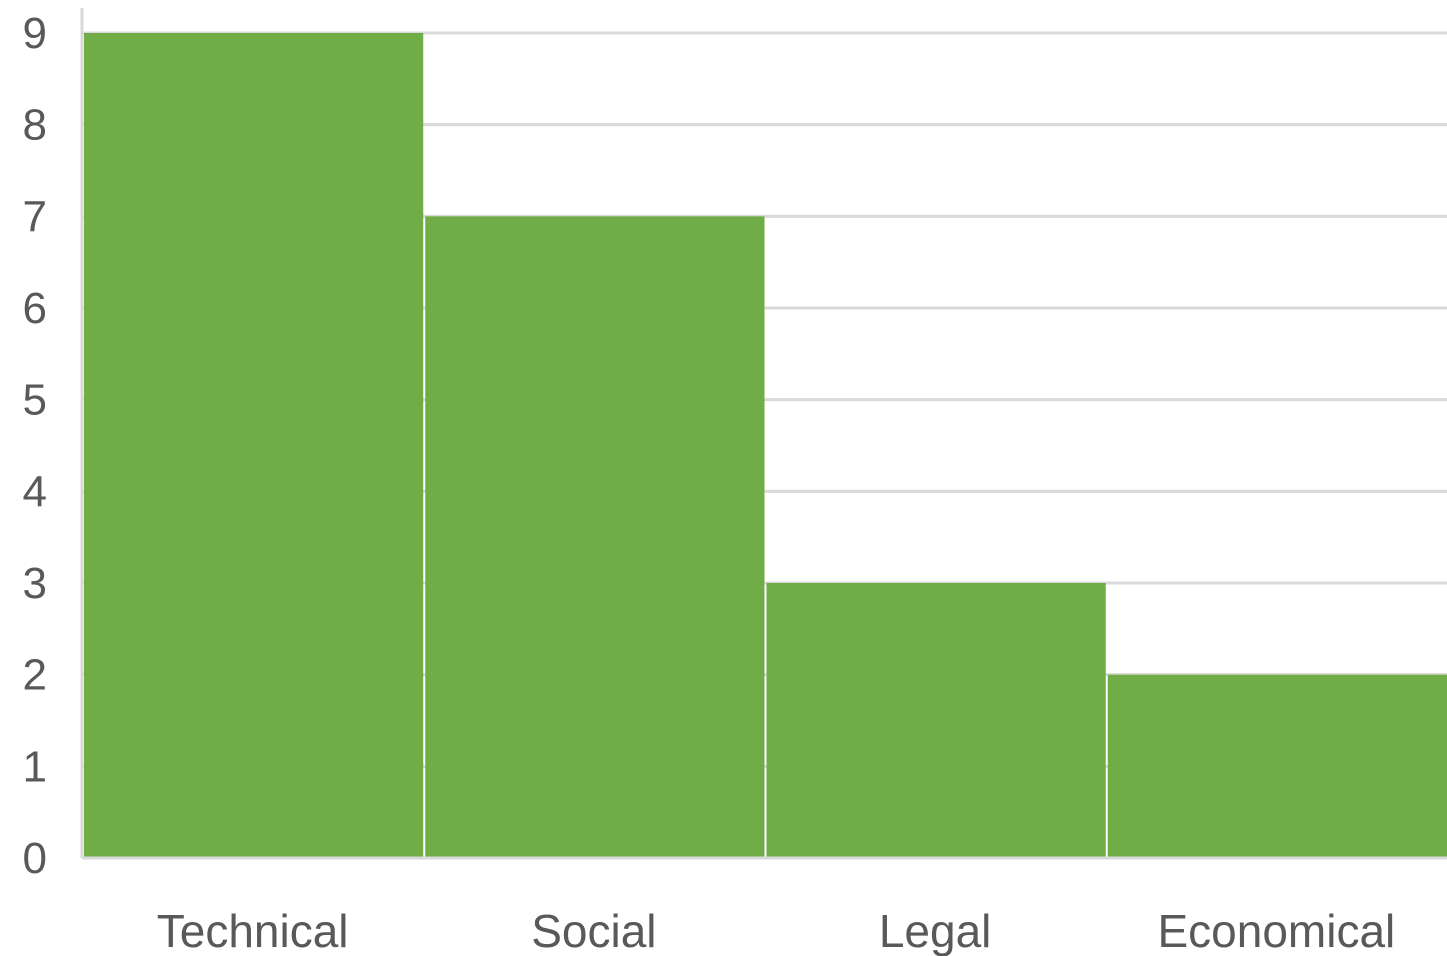 The width and height of the screenshot is (1447, 956). I want to click on y-tick-label: 9, so click(35, 33).